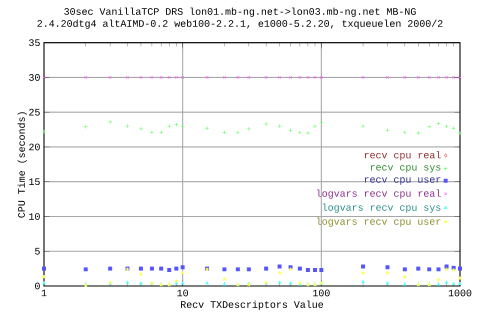 This screenshot has width=480, height=320. I want to click on y-tick-label: 0, so click(37, 286).